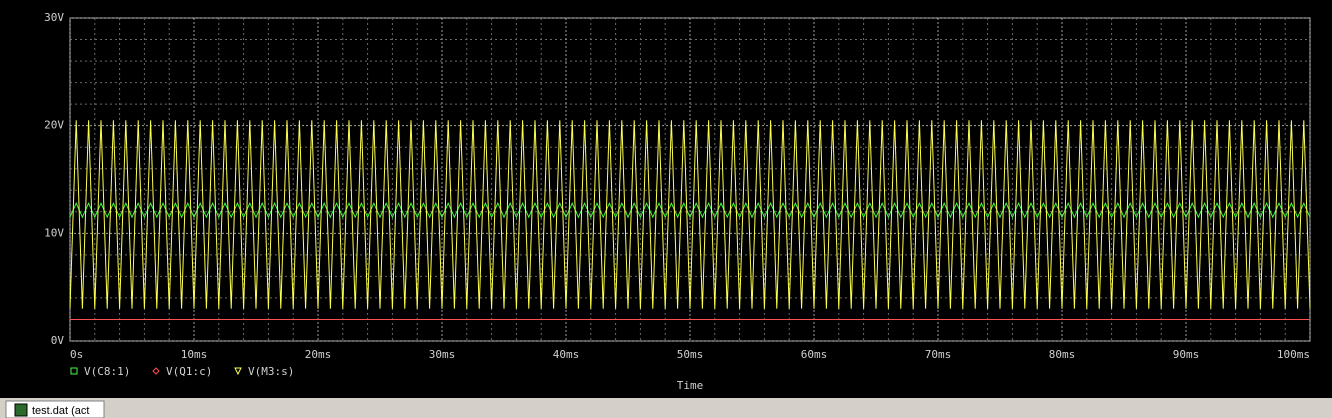 Image resolution: width=1332 pixels, height=418 pixels. Describe the element at coordinates (1186, 354) in the screenshot. I see `x-tick-label: 90ms` at that location.